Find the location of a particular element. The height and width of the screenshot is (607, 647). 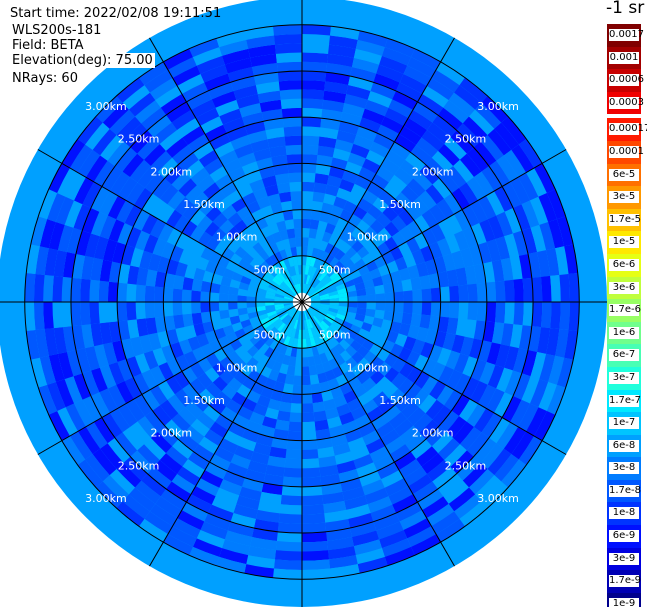

colorbar-label: 1e-9 is located at coordinates (624, 602).